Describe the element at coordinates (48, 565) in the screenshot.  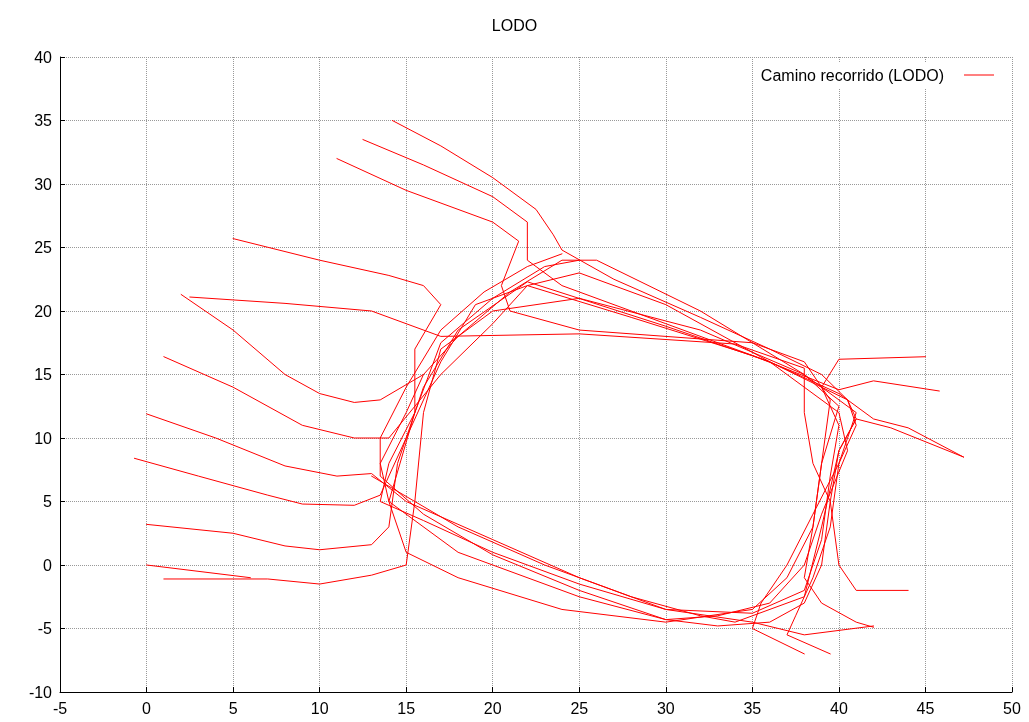
I see `y-tick-label: 0` at that location.